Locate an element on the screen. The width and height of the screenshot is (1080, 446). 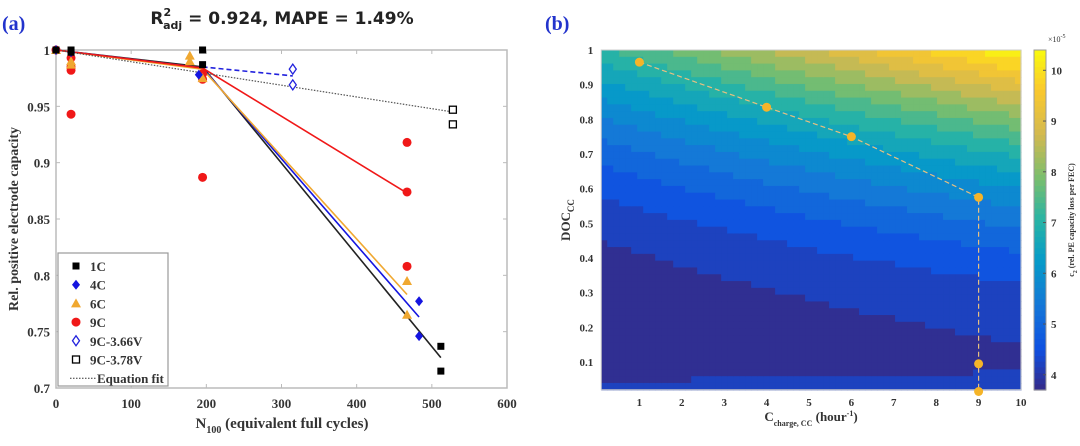
colorbar-segment is located at coordinates (1040, 166).